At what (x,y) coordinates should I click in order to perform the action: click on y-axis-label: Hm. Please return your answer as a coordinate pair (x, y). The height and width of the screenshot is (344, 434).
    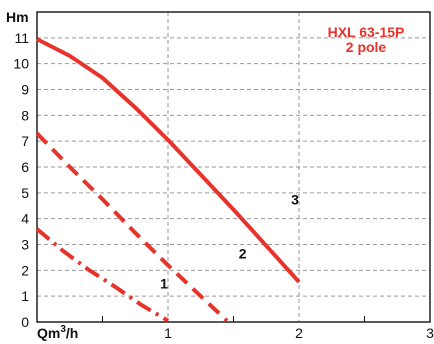
    Looking at the image, I should click on (17, 17).